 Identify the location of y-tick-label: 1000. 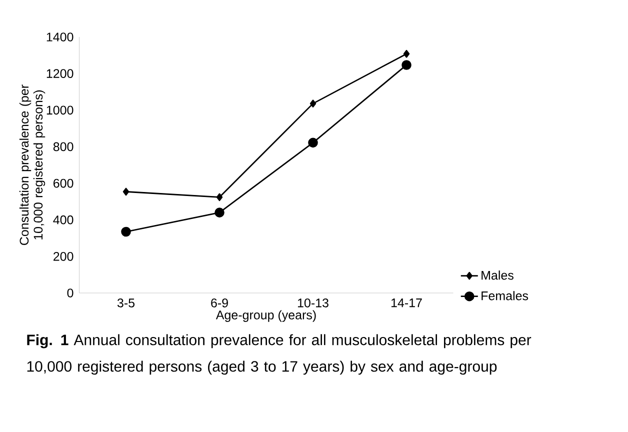
(60, 110).